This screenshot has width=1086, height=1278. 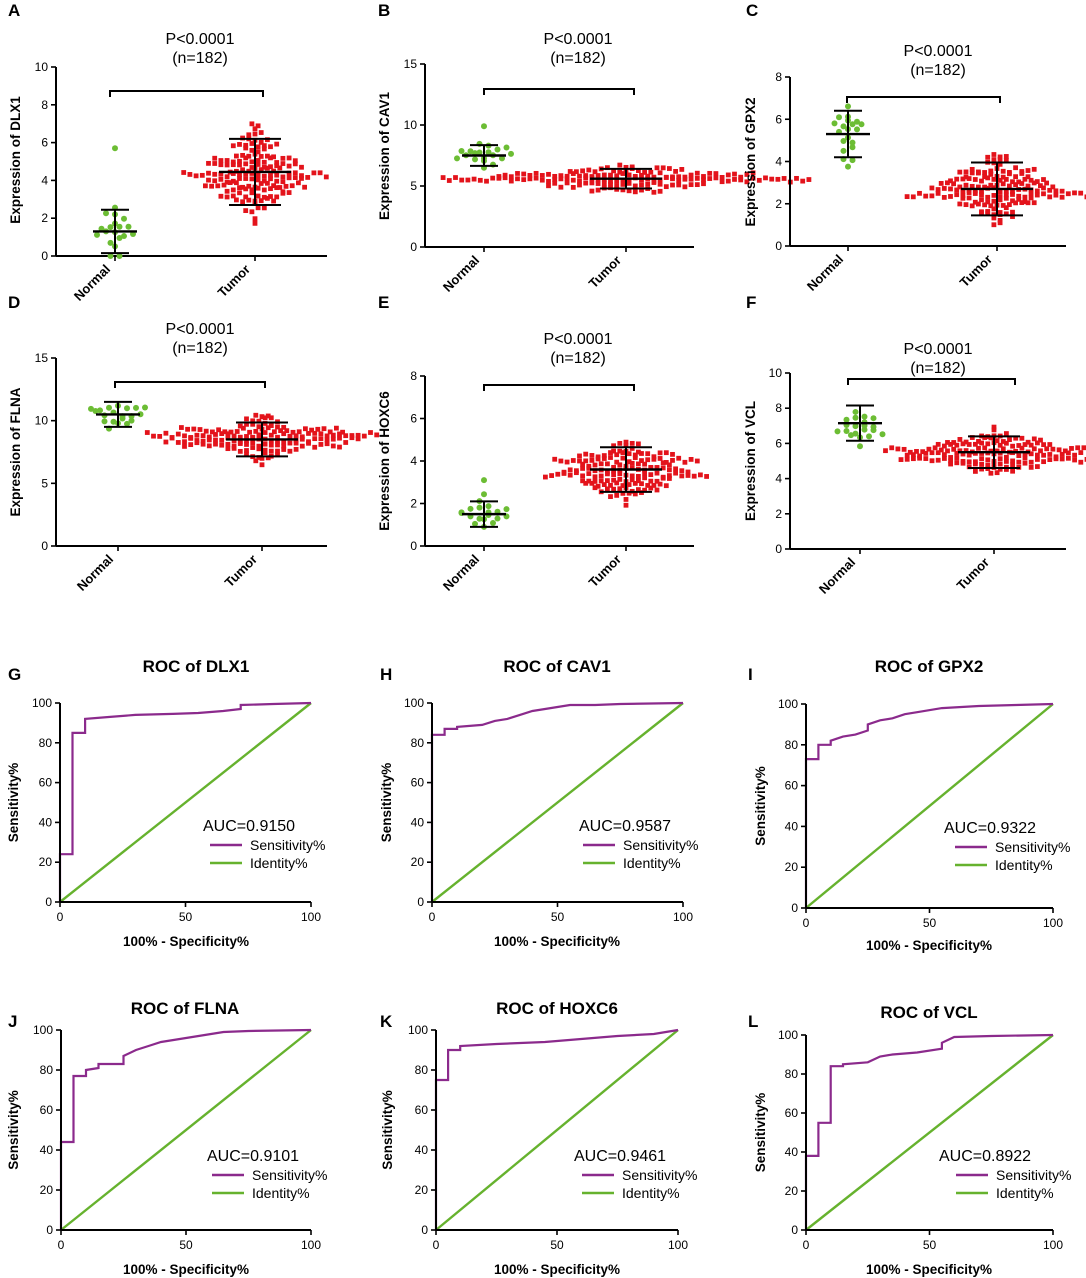 I want to click on y-tick-label: 80, so click(x=422, y=1070).